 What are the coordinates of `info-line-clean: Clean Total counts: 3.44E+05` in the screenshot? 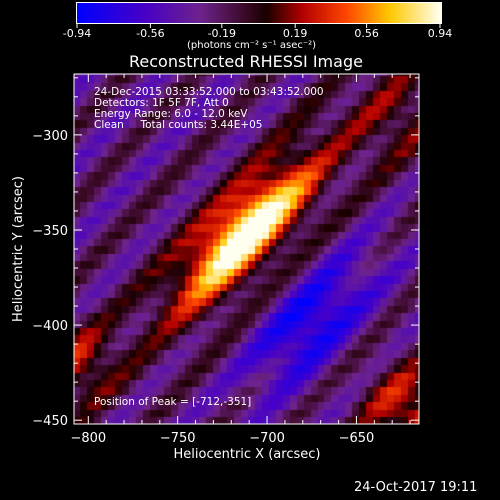 It's located at (178, 125).